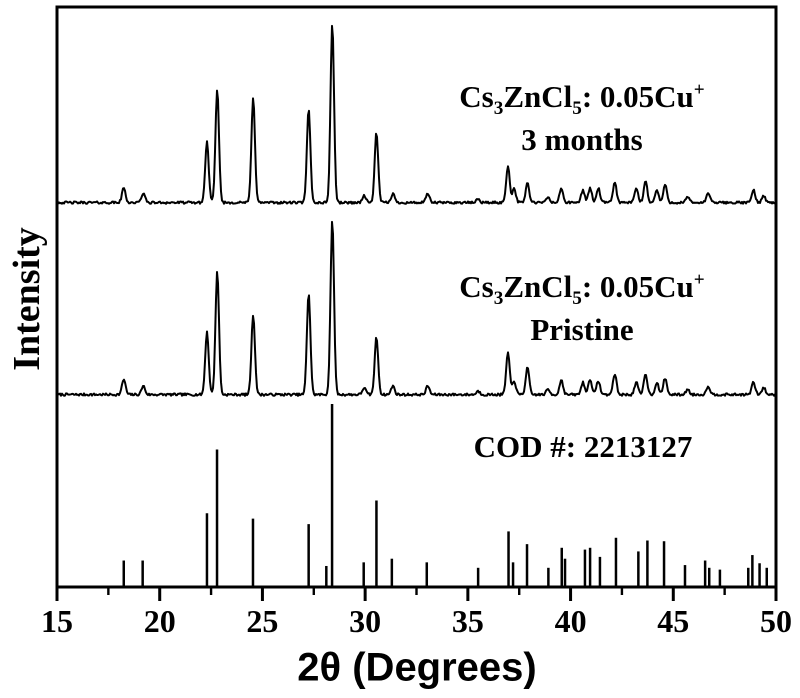 This screenshot has height=698, width=800. I want to click on x-tick-label: 40, so click(571, 621).